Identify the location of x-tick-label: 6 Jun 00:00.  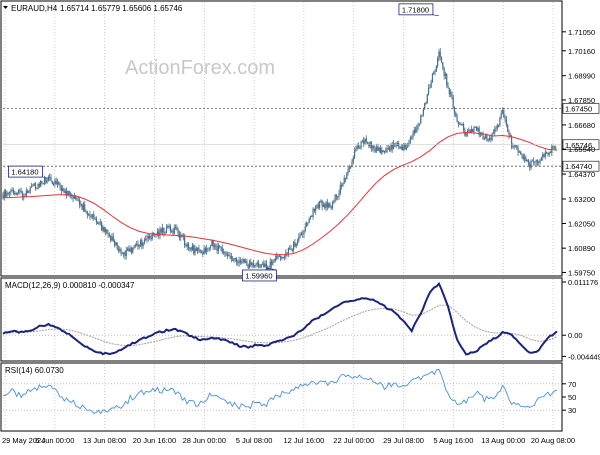
(54, 440).